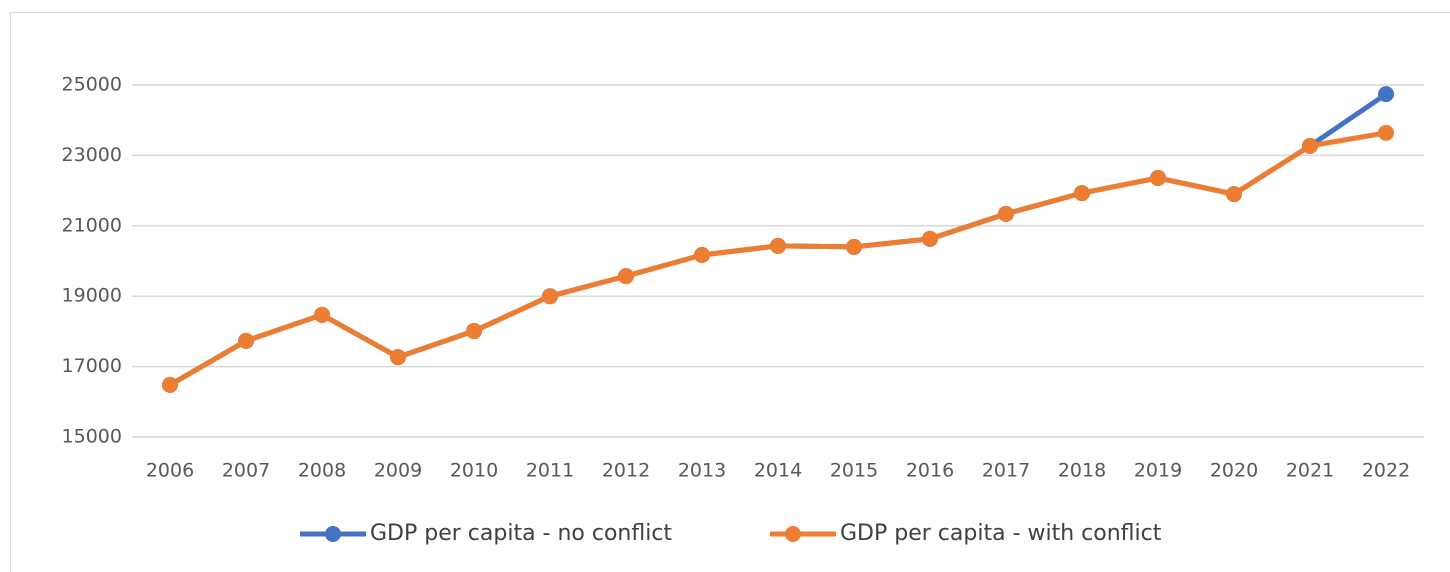 This screenshot has width=1450, height=572. I want to click on y-tick-label: 17000, so click(92, 366).